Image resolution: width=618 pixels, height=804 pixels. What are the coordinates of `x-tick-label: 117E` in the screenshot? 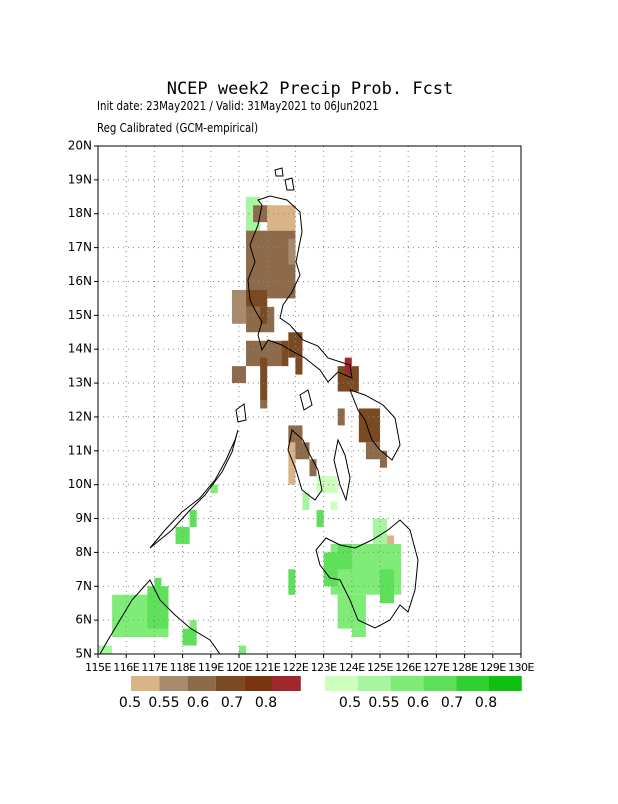 It's located at (154, 667).